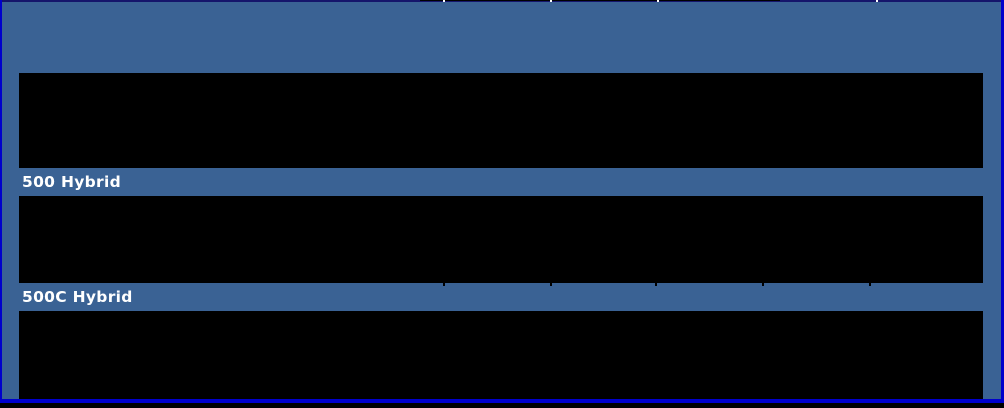 Image resolution: width=1004 pixels, height=408 pixels. Describe the element at coordinates (71, 182) in the screenshot. I see `section-header-label: 500 Hybrid` at that location.